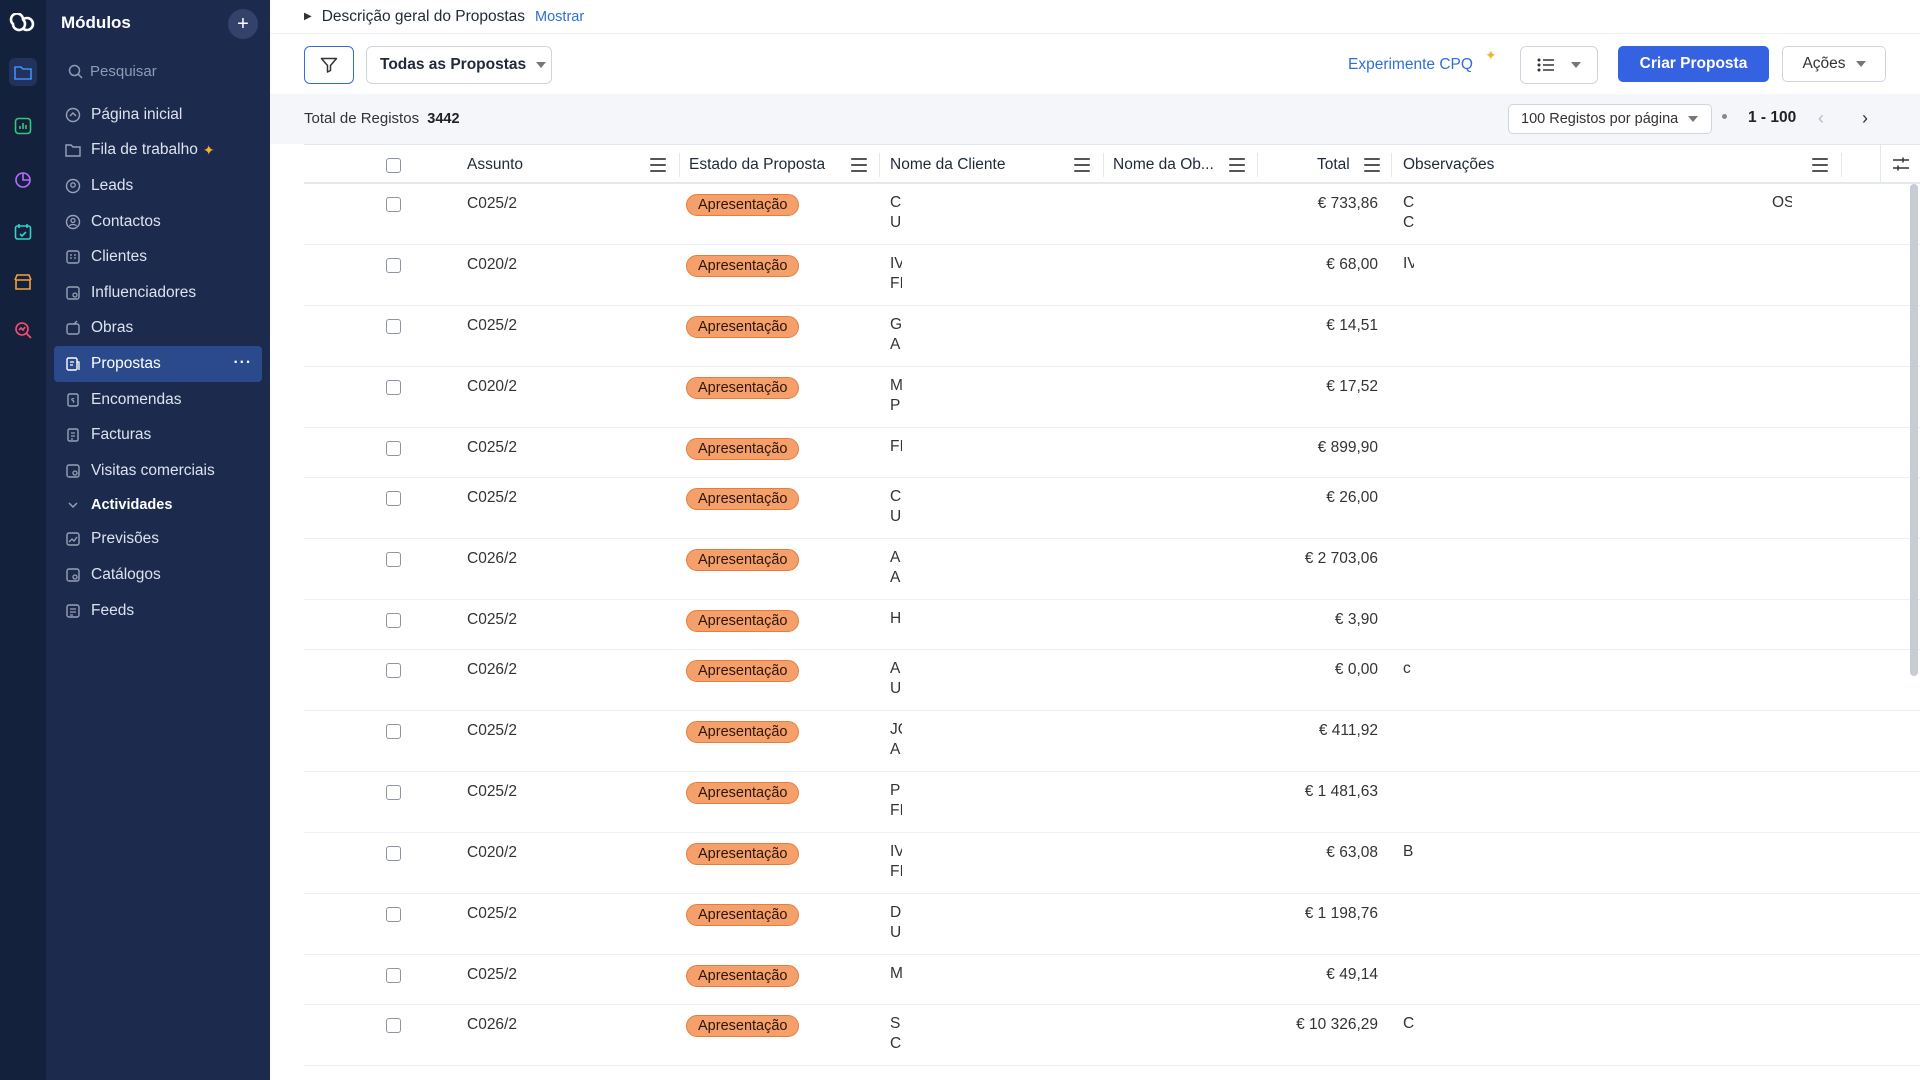  I want to click on table-row: C026/2 Apresentação S C € 10 326,29 C, so click(1112, 1035).